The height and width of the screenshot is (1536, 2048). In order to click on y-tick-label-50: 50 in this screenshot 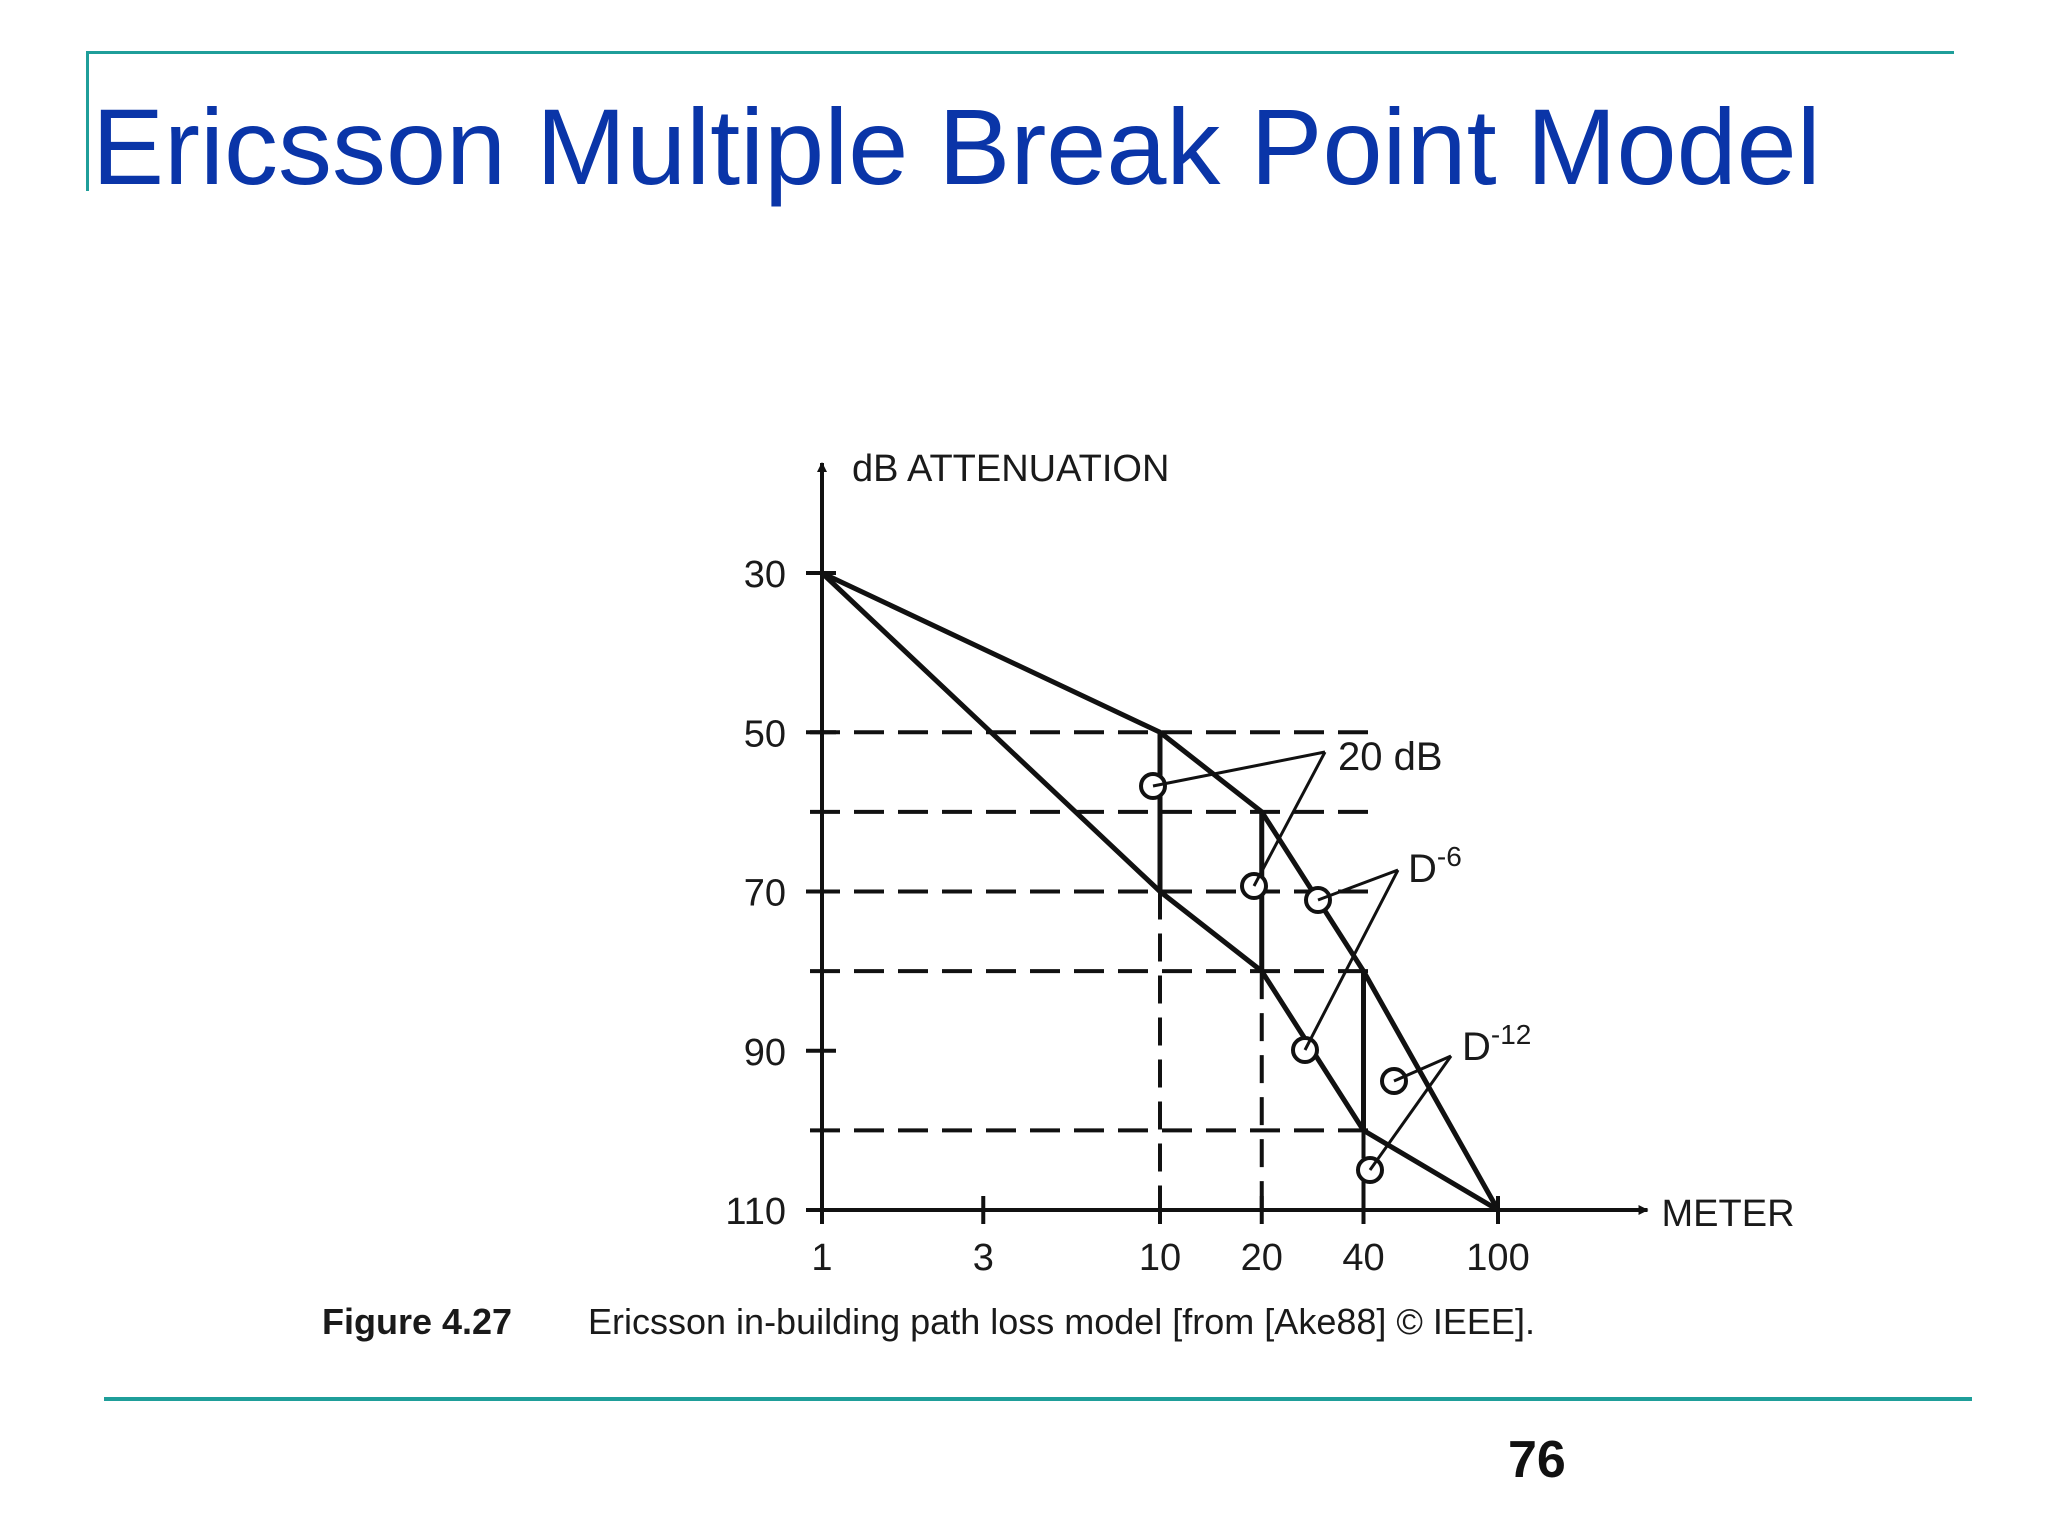, I will do `click(765, 734)`.